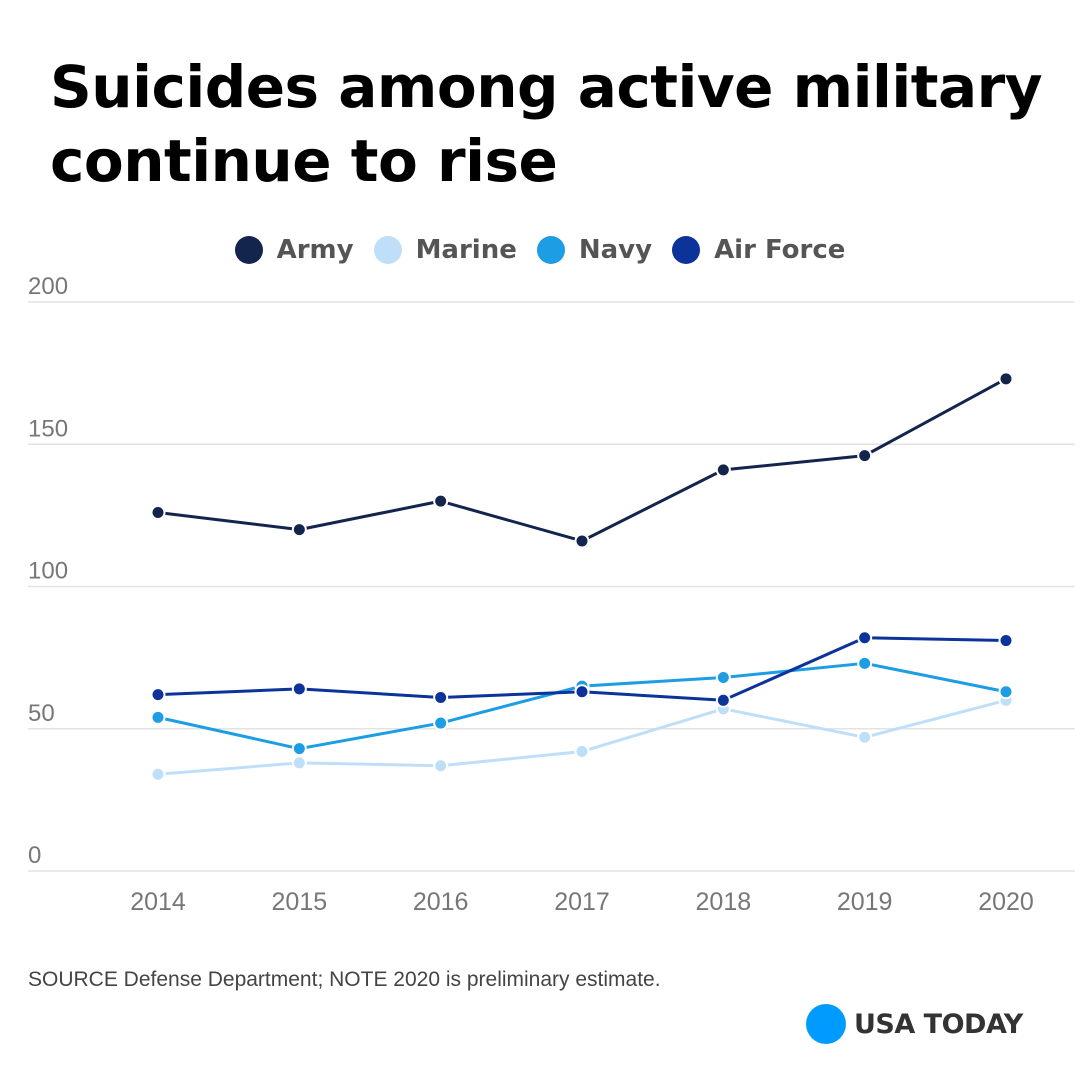  I want to click on legend-label: Army, so click(315, 250).